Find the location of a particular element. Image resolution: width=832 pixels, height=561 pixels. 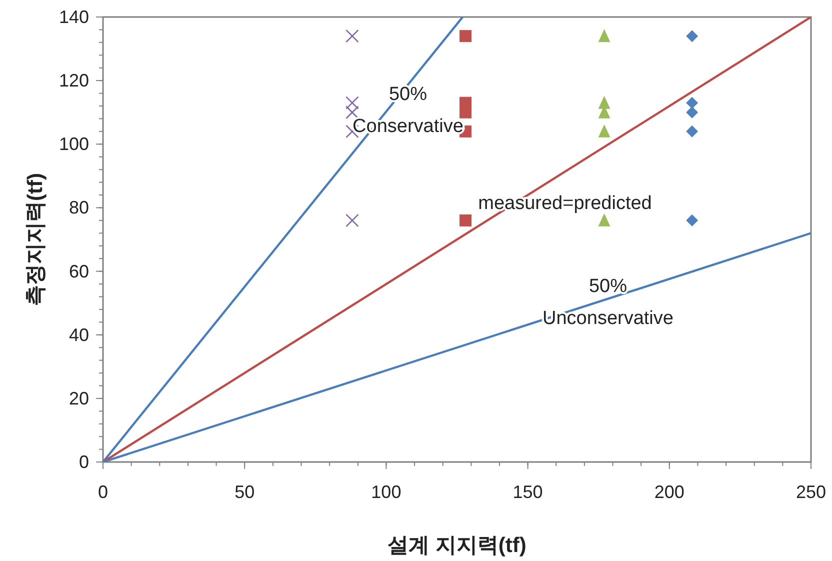

y-tick-label: 60 is located at coordinates (78, 271).